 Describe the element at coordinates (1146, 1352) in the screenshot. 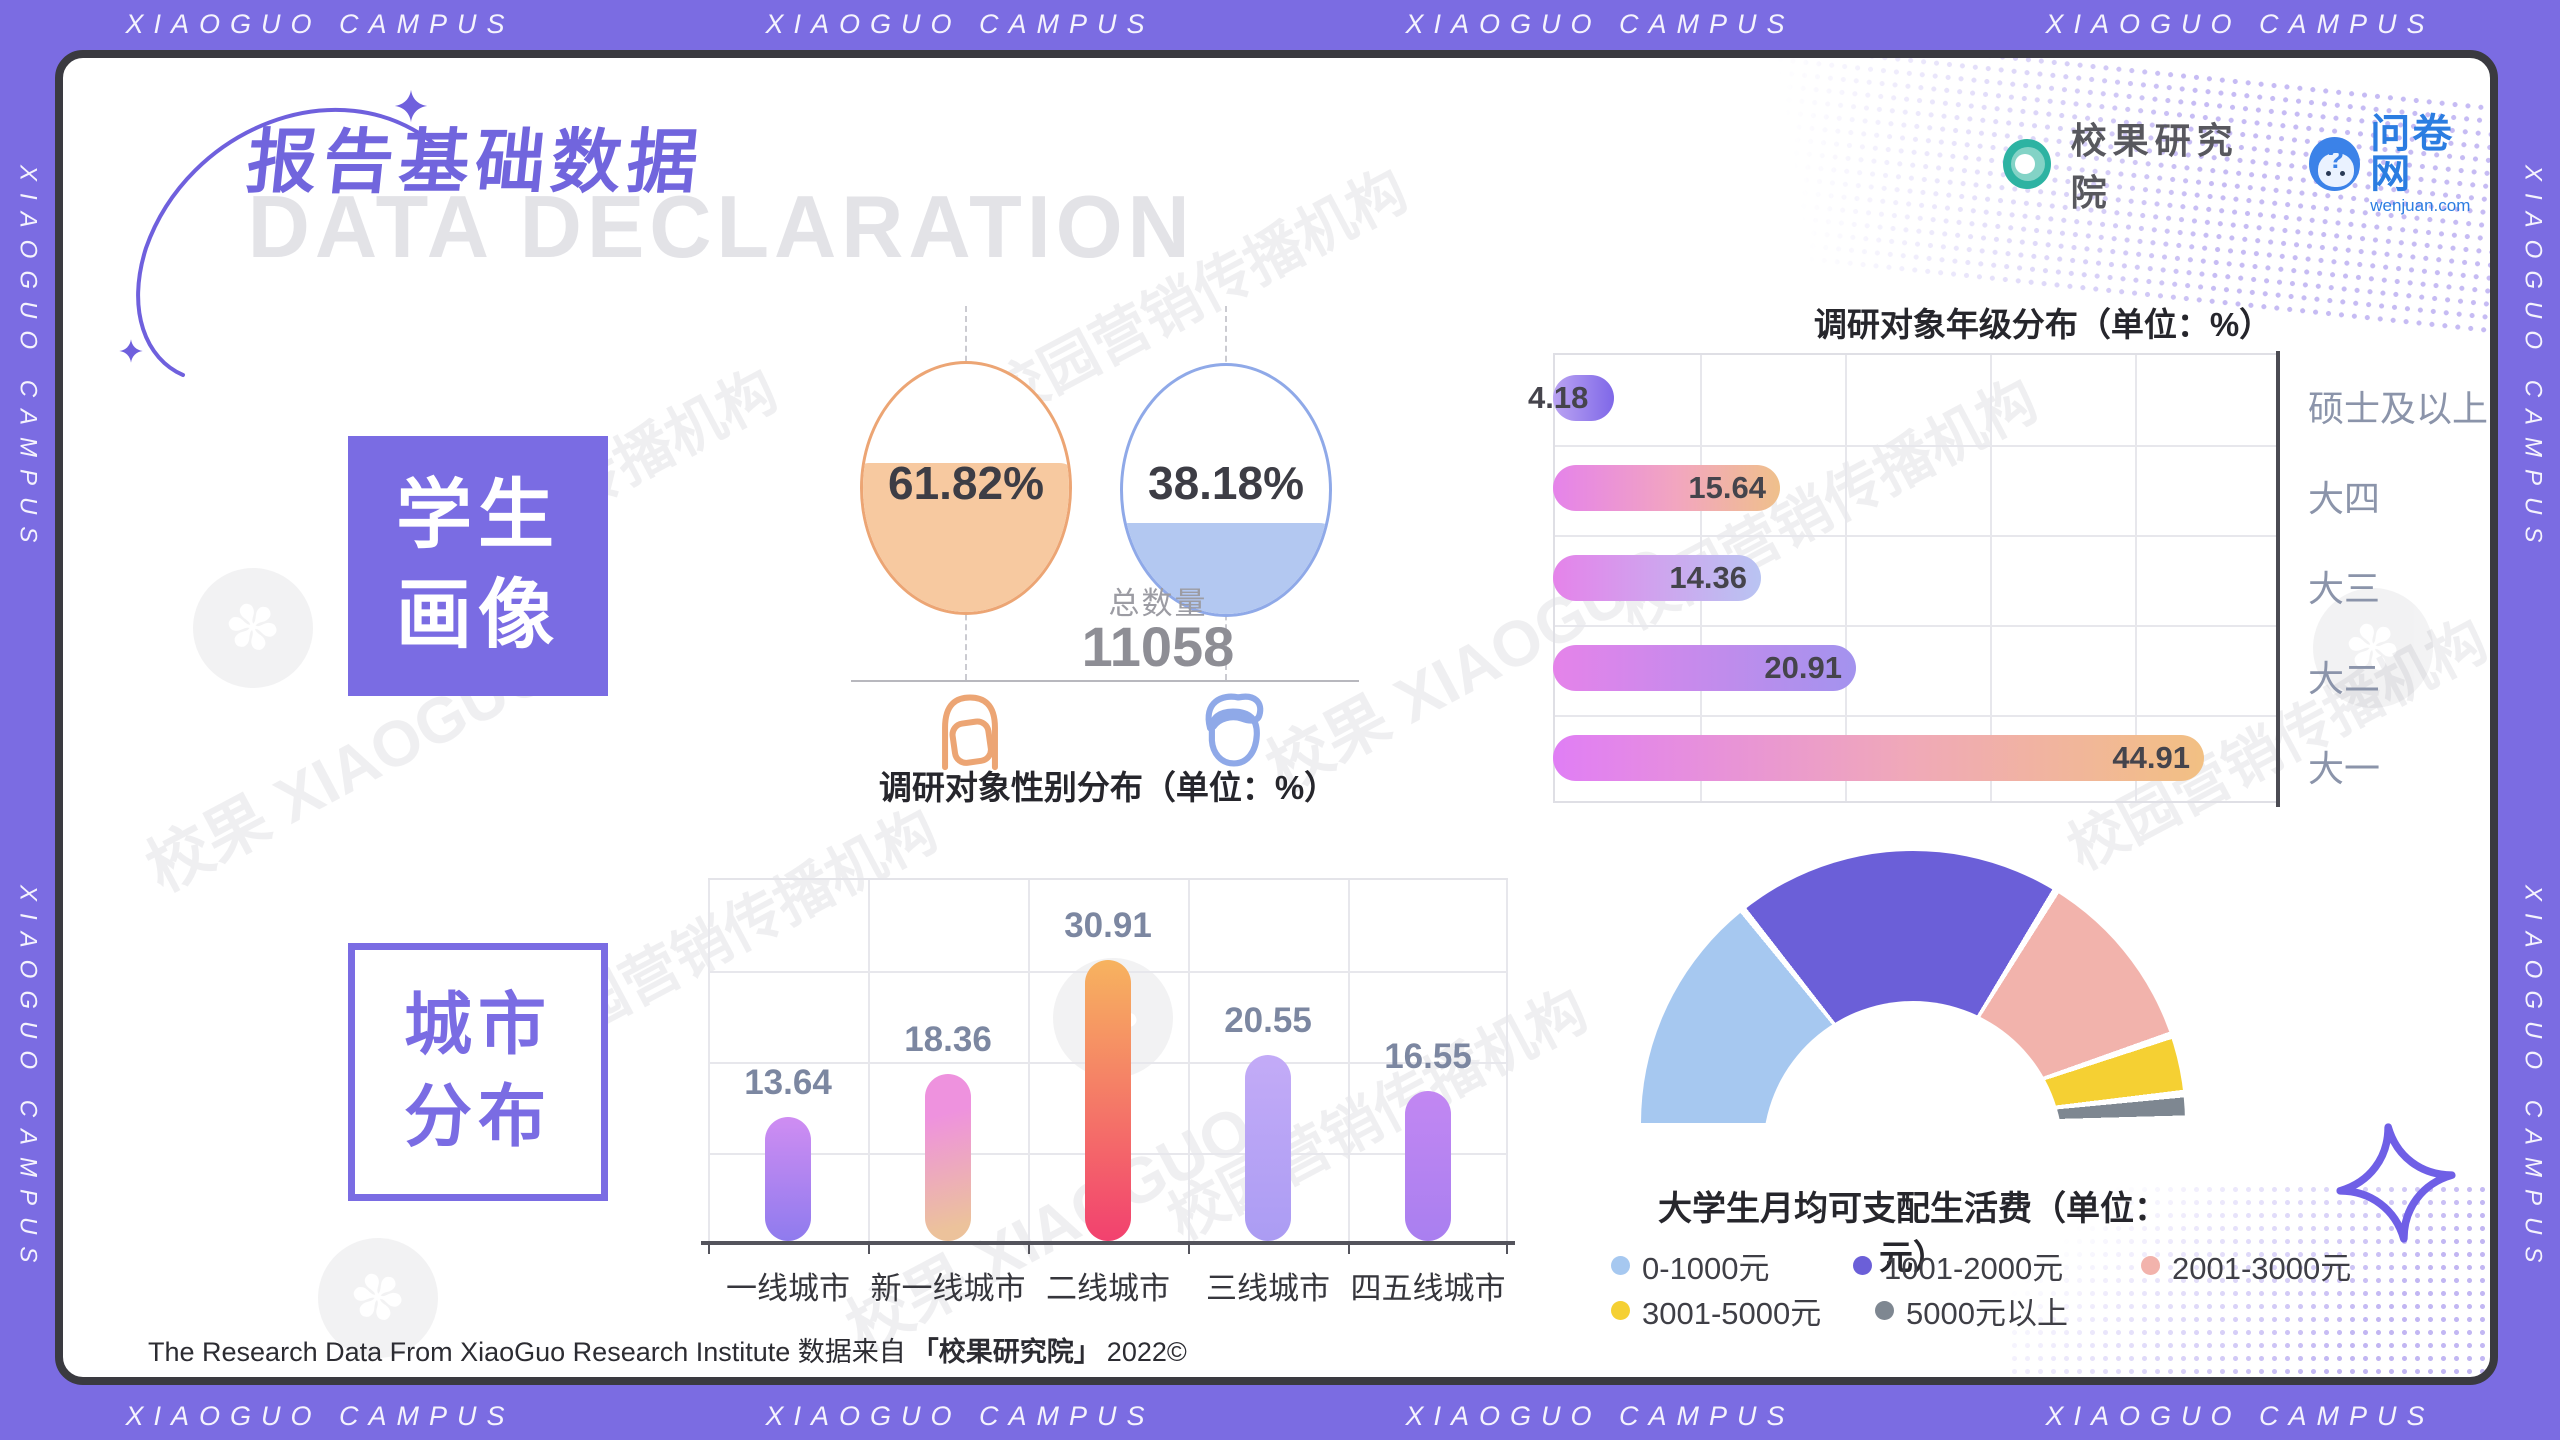

I see `footer-year: 2022©` at that location.